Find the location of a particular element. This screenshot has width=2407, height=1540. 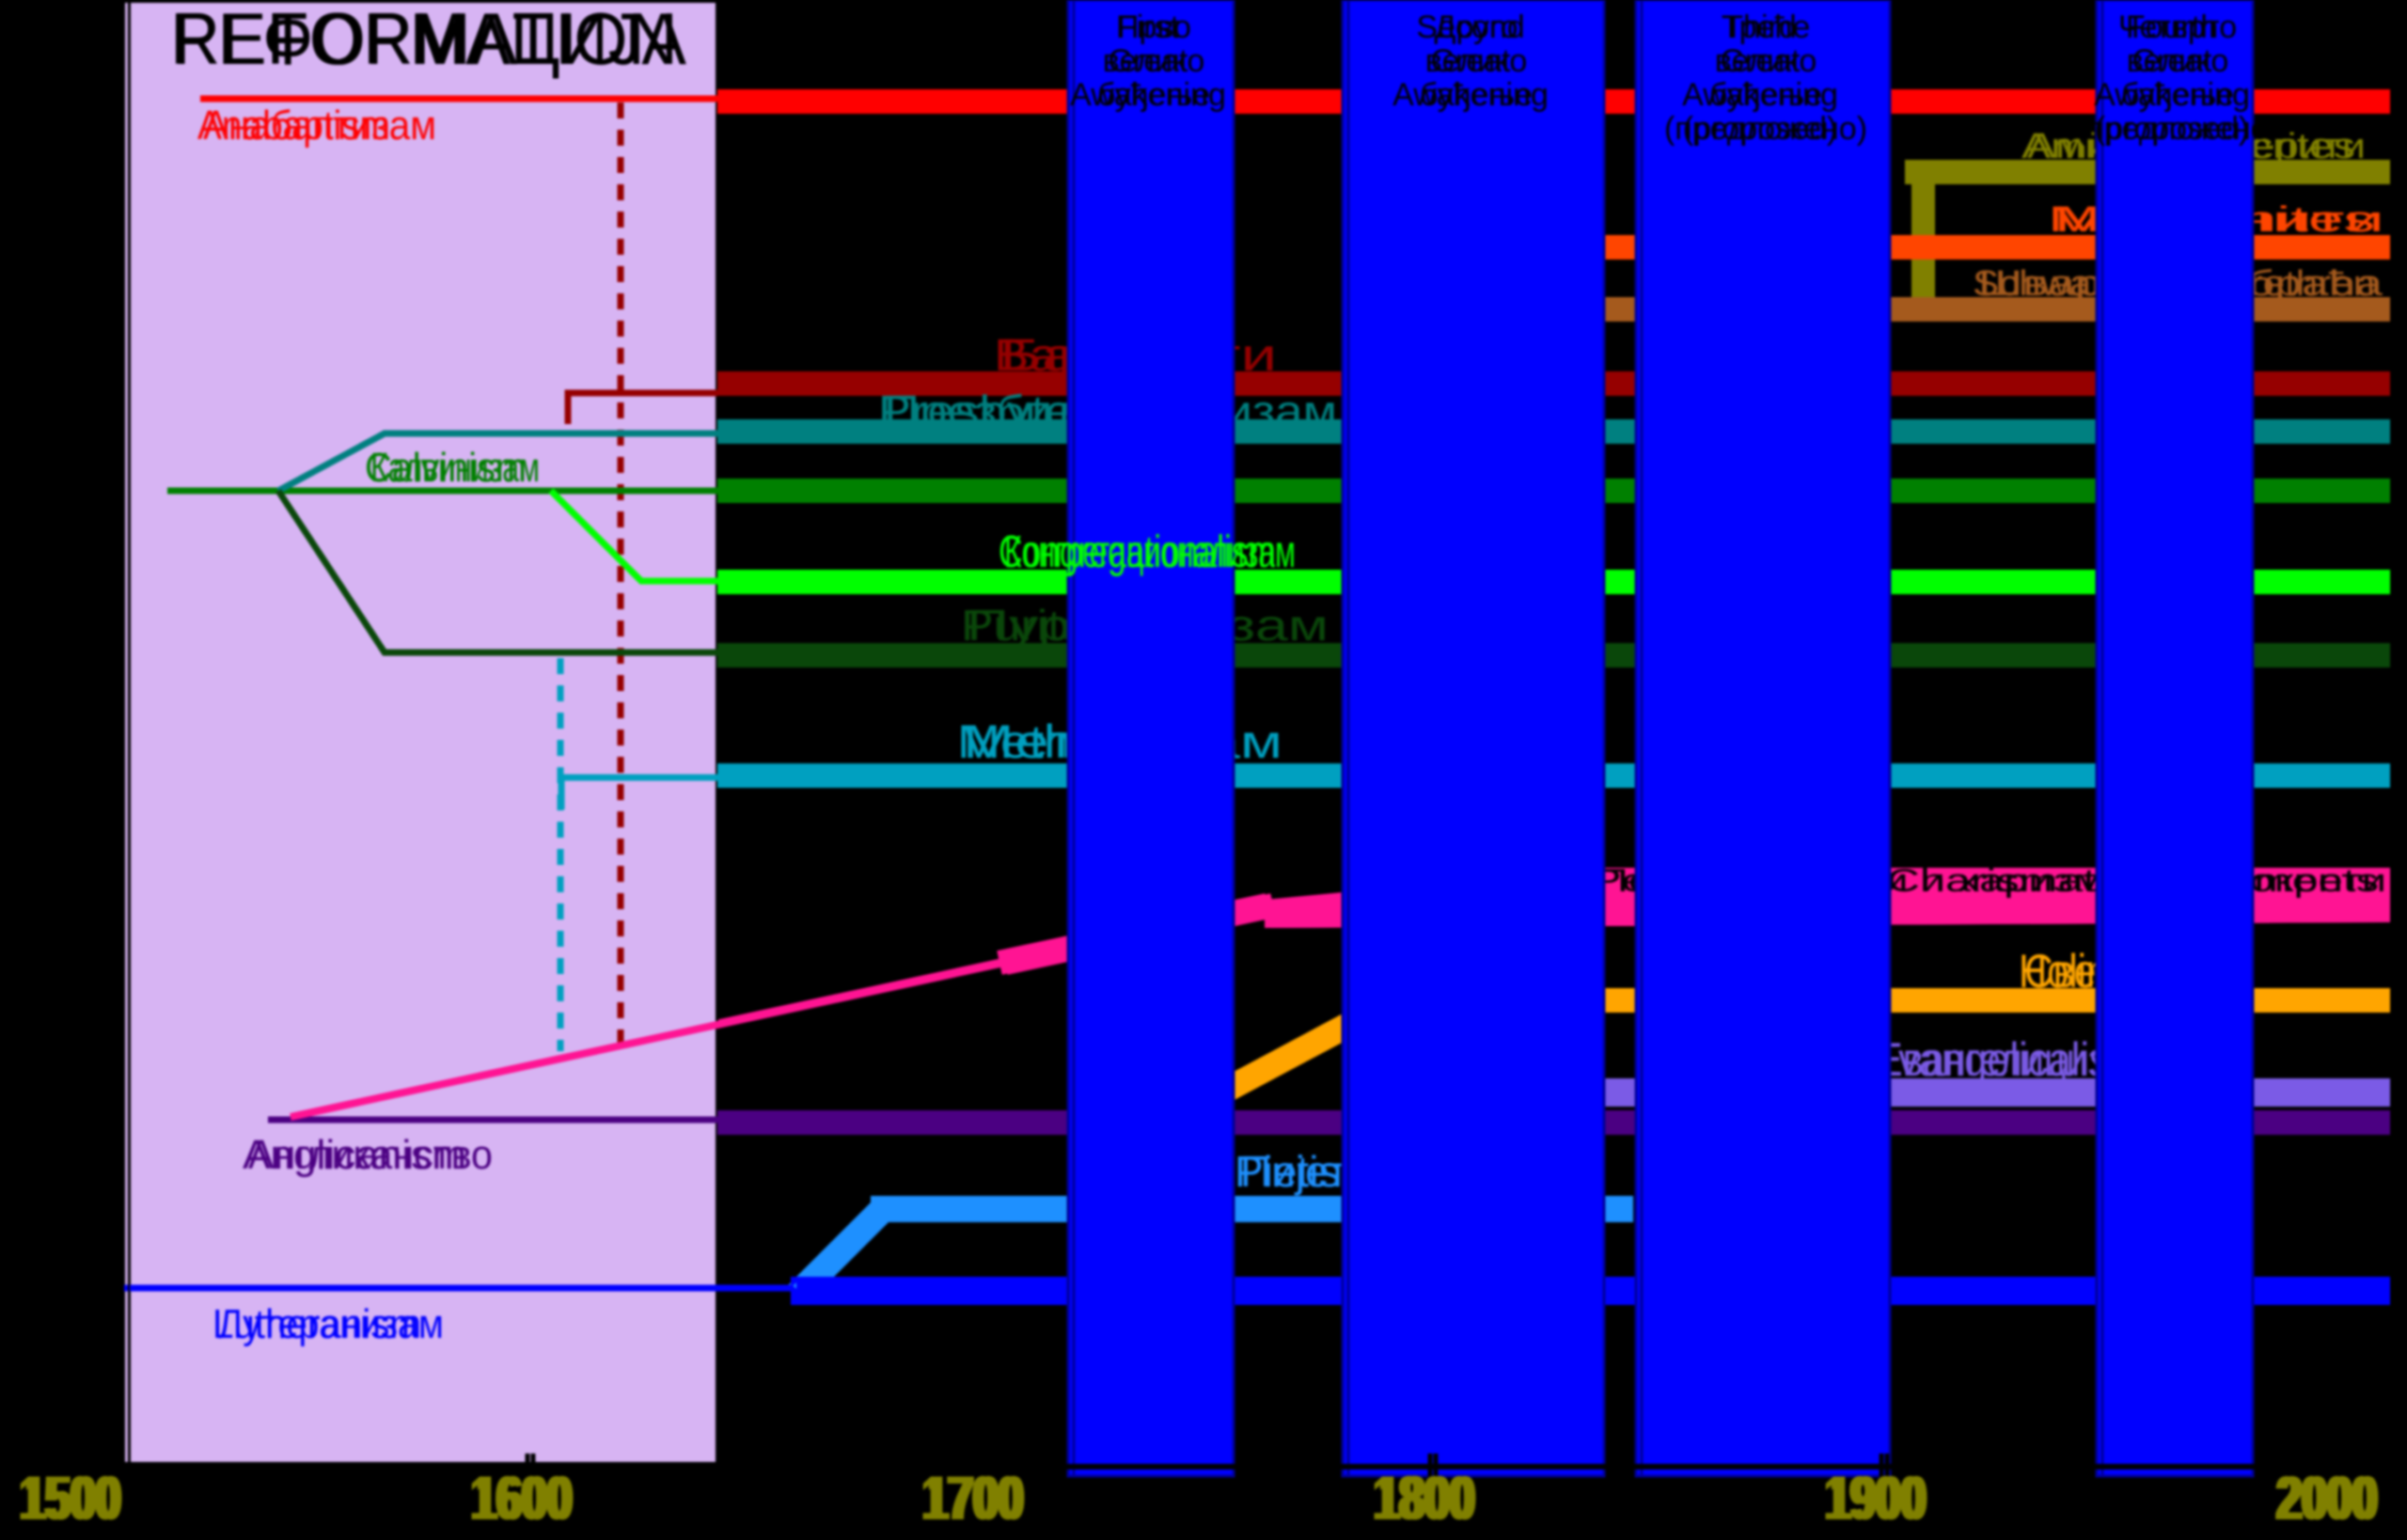

svg-text: Четврто is located at coordinates (2177, 27).